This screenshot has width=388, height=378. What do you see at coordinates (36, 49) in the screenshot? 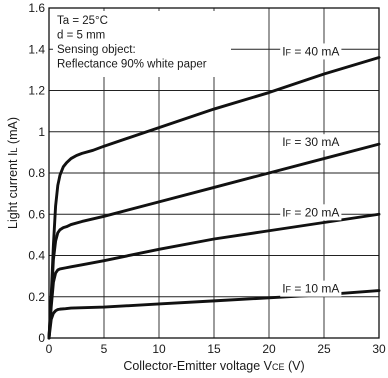
I see `y-tick-label-7: 1.4` at bounding box center [36, 49].